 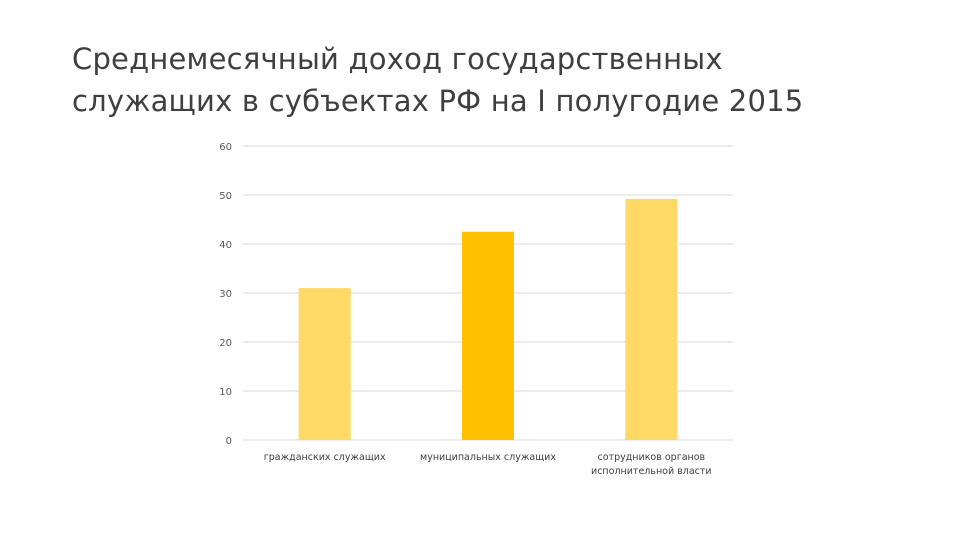 I want to click on x-category-label-3-line-2: исполнительной власти, so click(x=651, y=471).